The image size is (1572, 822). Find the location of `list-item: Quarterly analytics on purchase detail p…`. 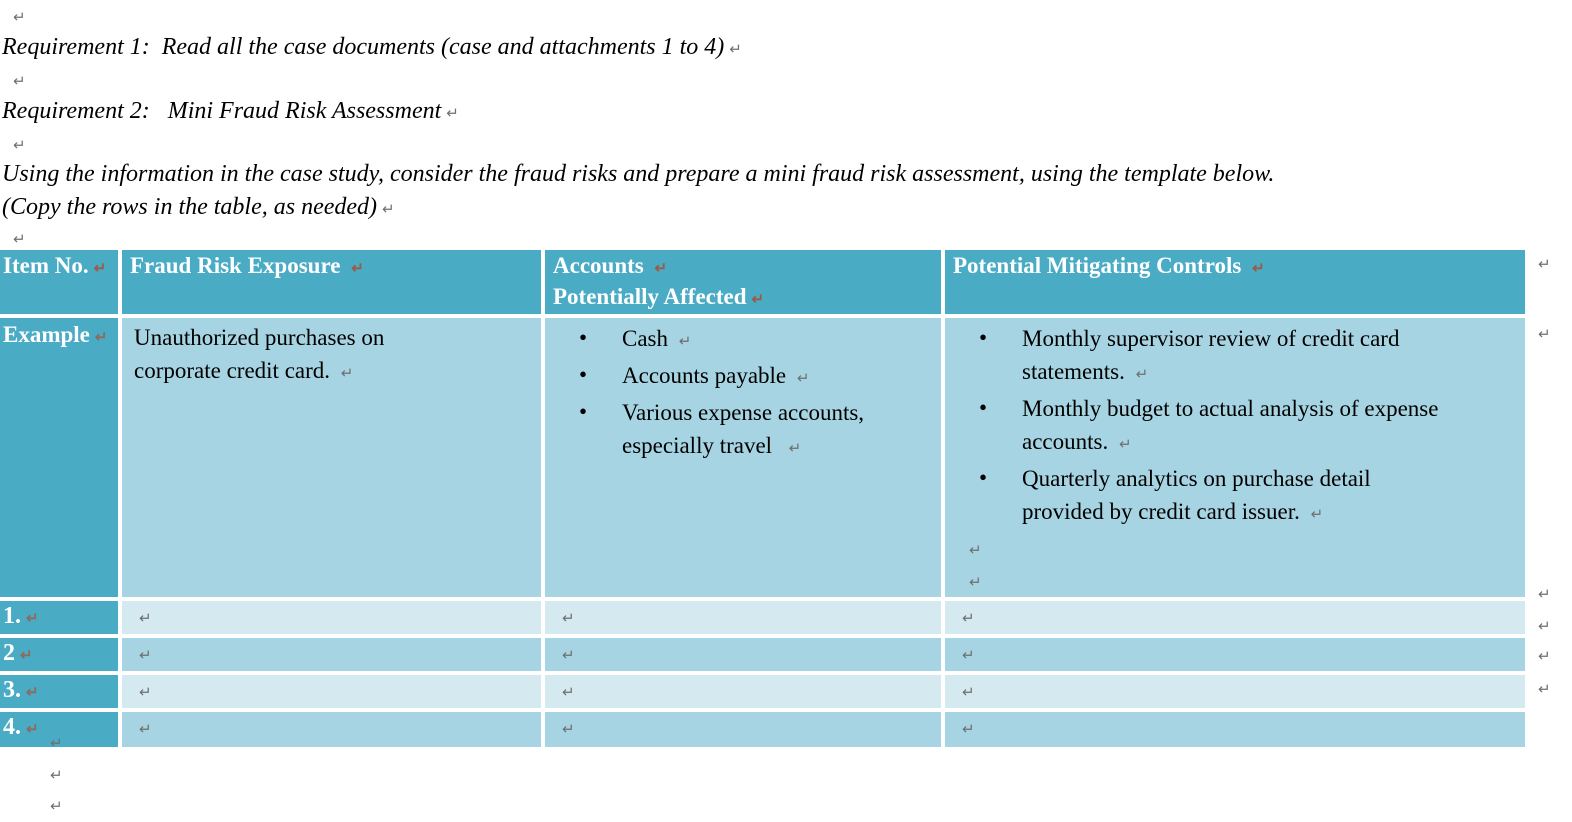

list-item: Quarterly analytics on purchase detail p… is located at coordinates (1251, 496).